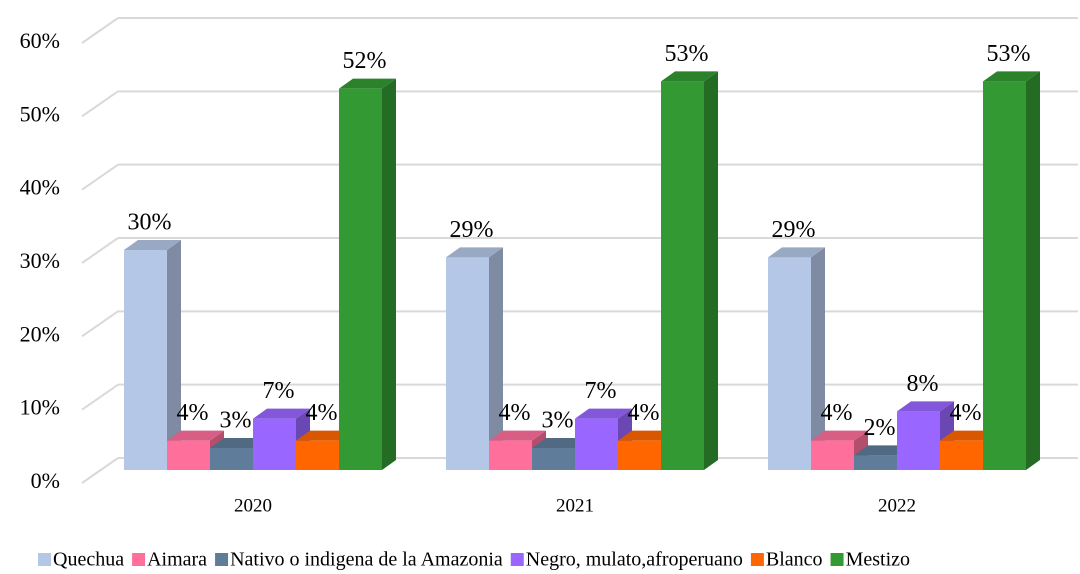  Describe the element at coordinates (88, 560) in the screenshot. I see `legend-label: Quechua` at that location.